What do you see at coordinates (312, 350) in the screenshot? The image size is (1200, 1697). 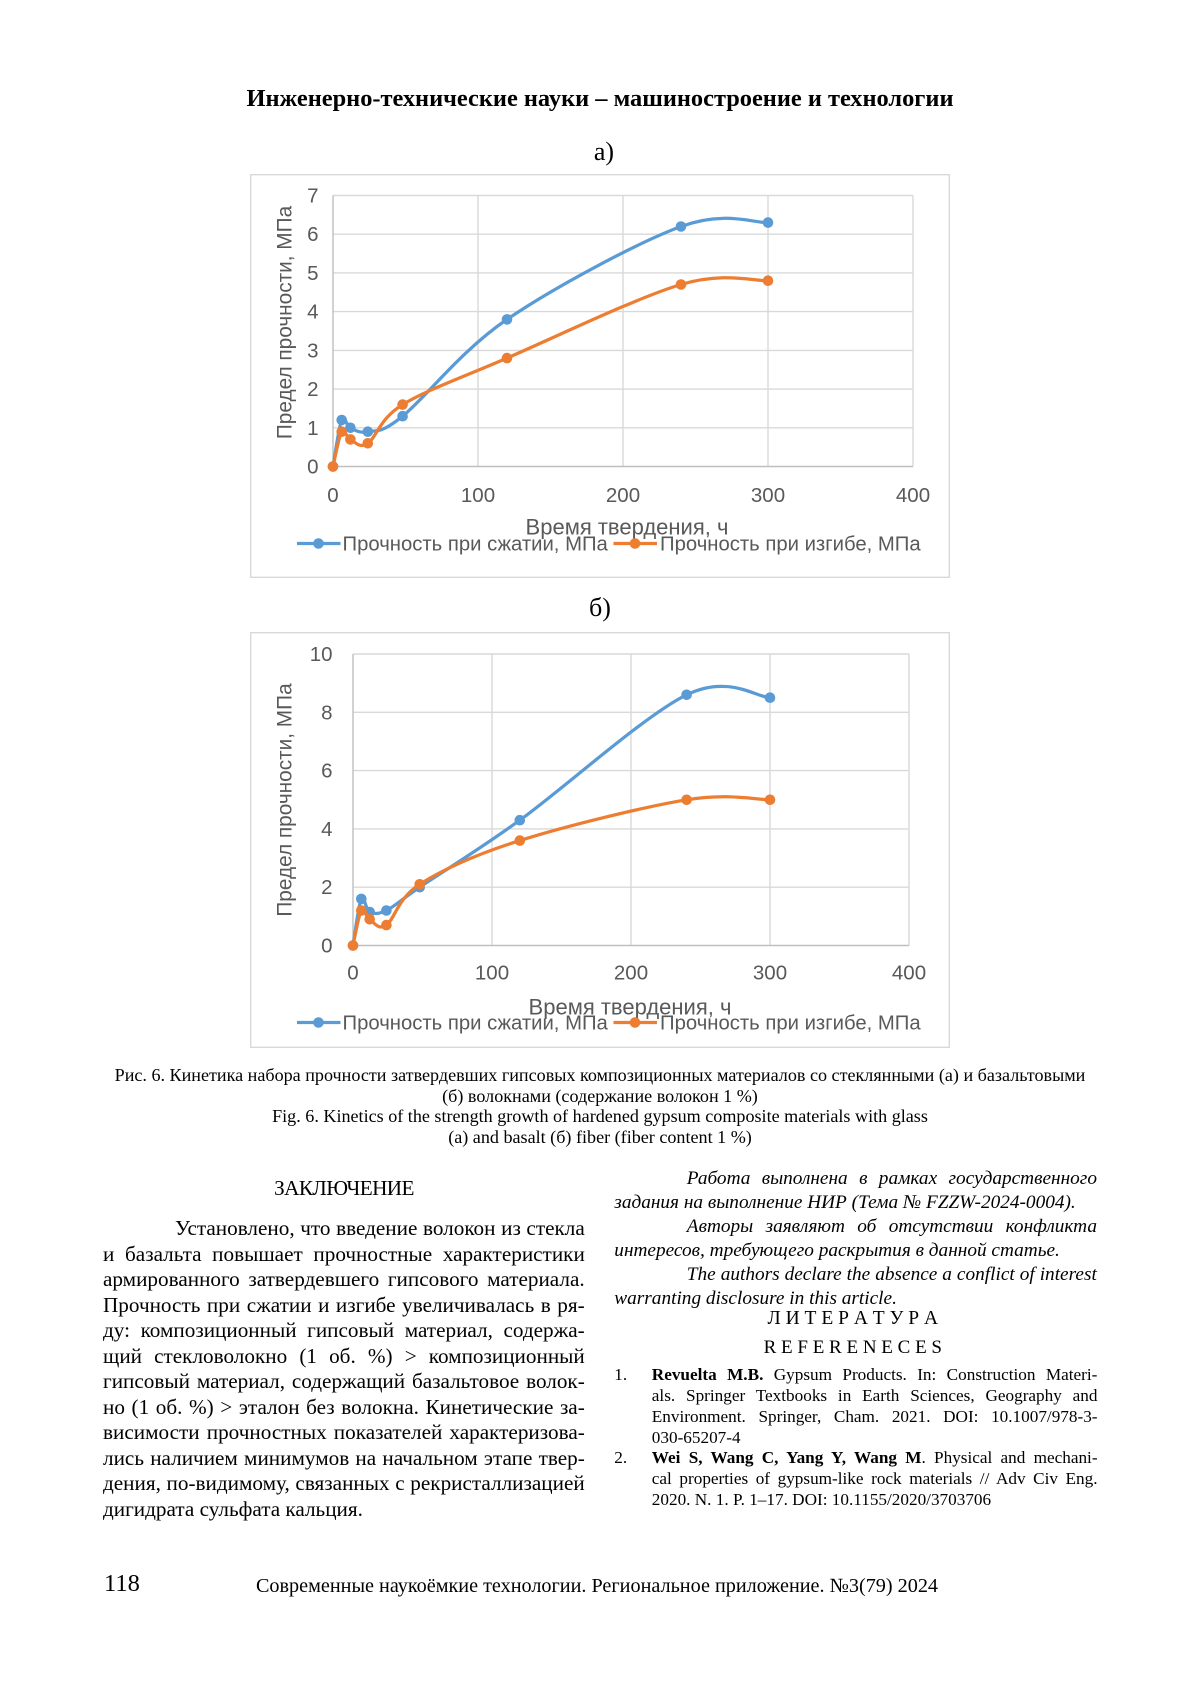 I see `svg-text: 3` at bounding box center [312, 350].